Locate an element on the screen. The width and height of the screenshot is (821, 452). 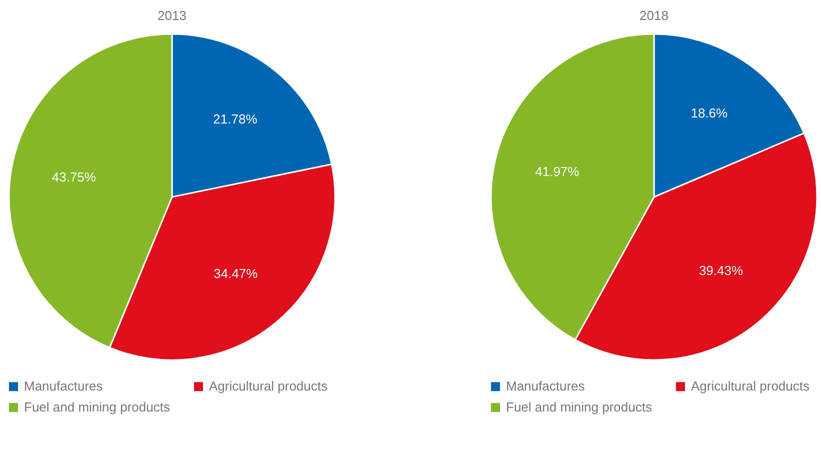
data-label: 21.78% is located at coordinates (235, 119).